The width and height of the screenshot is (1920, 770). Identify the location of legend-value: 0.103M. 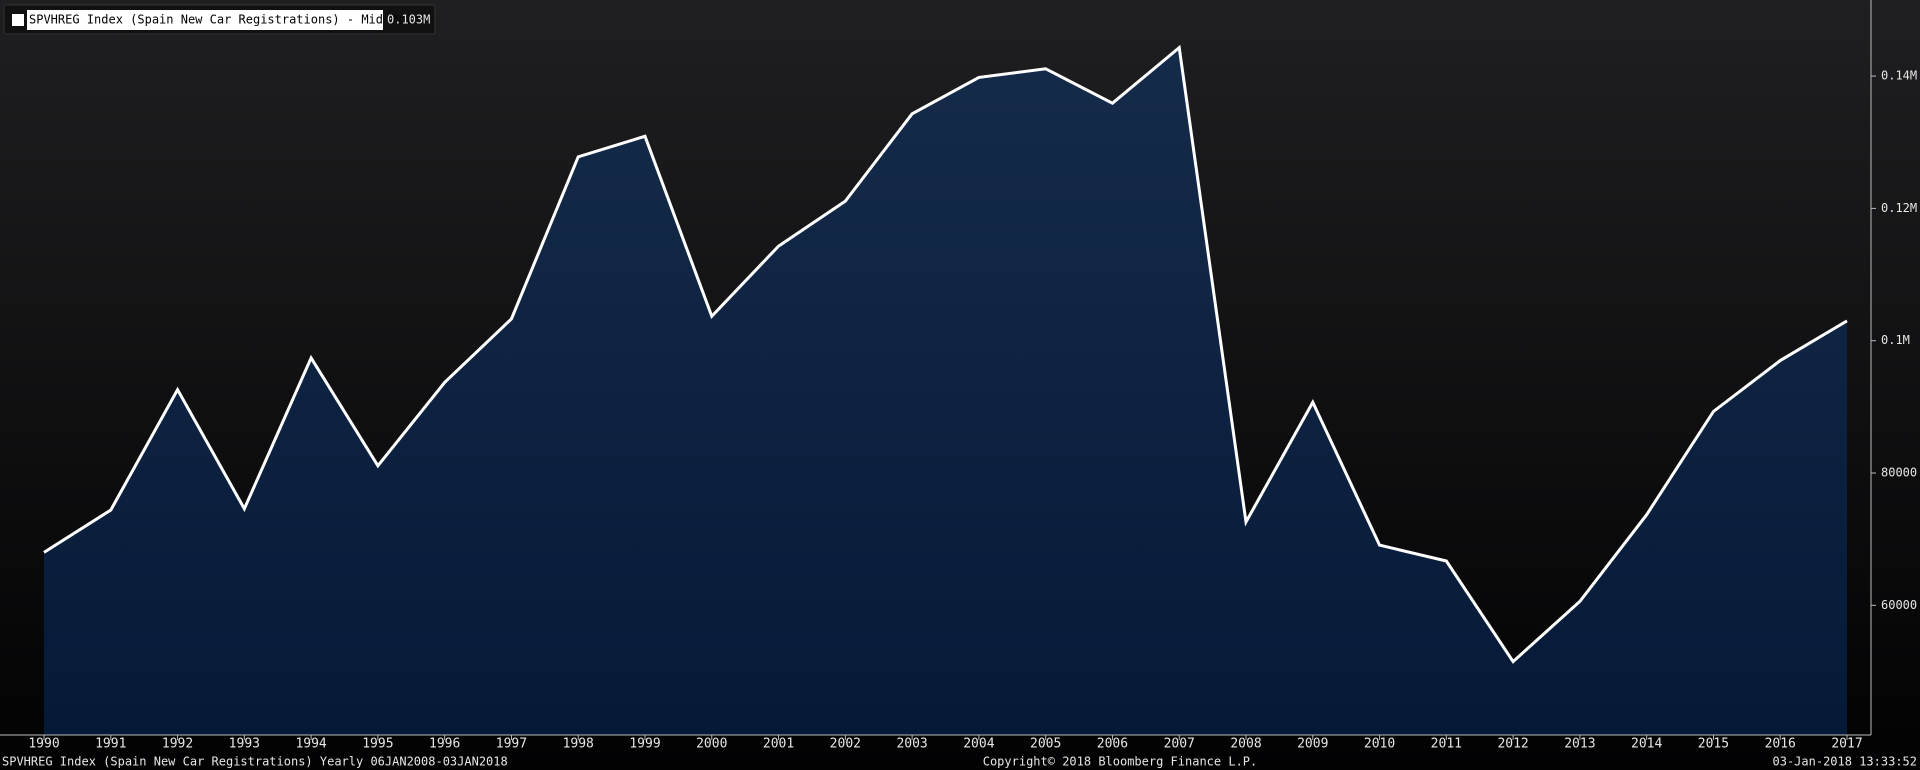
(408, 20).